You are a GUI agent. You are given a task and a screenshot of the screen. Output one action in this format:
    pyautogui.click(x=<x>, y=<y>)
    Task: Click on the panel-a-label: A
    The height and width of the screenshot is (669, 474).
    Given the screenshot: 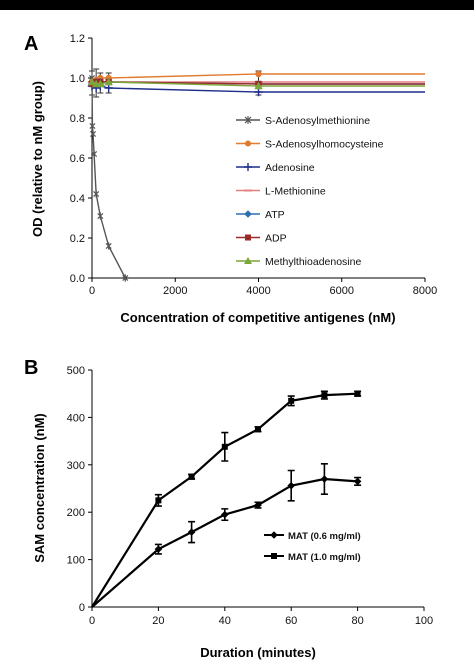 What is the action you would take?
    pyautogui.click(x=31, y=44)
    